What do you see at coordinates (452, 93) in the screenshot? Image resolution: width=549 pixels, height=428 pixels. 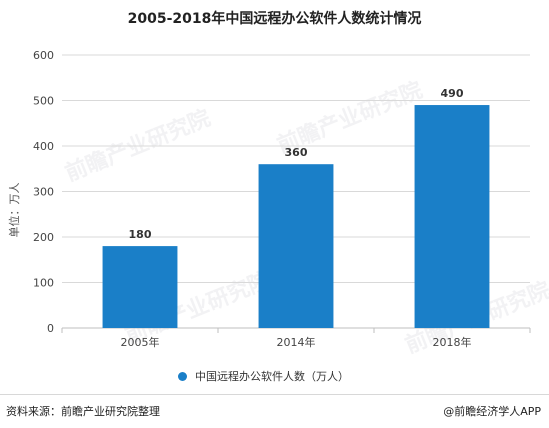 I see `data-label: 490` at bounding box center [452, 93].